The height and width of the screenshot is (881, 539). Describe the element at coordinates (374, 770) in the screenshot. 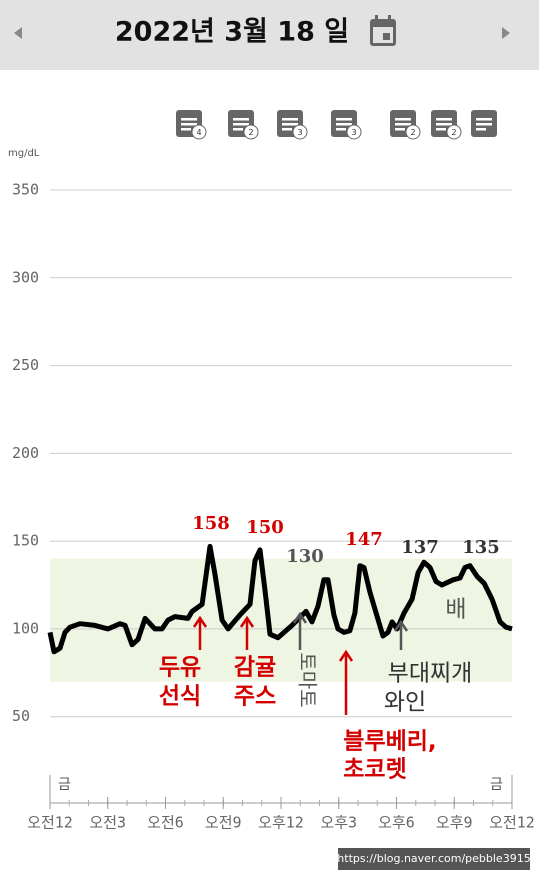

I see `annotation: 초코렛` at that location.